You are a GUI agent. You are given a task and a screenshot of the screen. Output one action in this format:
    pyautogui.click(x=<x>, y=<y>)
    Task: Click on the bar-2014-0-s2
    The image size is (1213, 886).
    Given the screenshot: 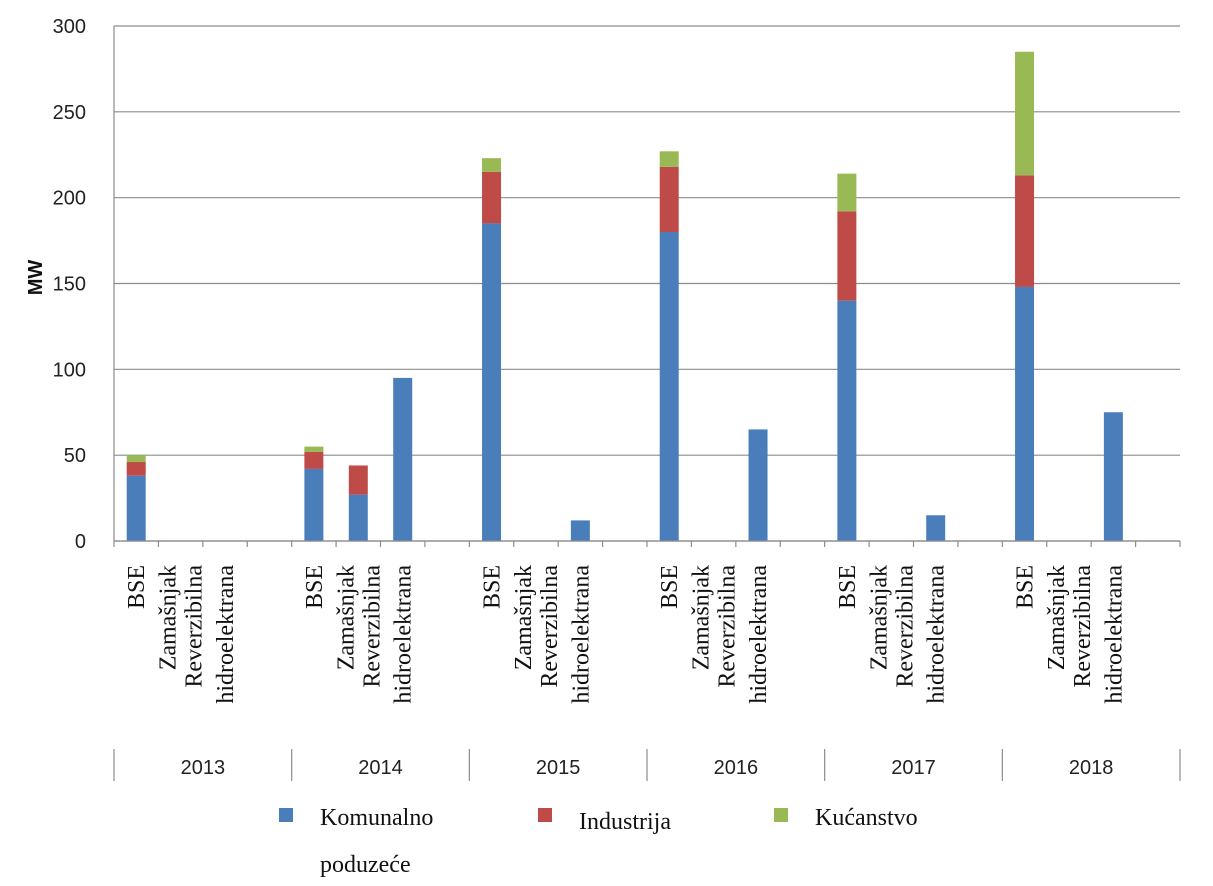 What is the action you would take?
    pyautogui.click(x=314, y=449)
    